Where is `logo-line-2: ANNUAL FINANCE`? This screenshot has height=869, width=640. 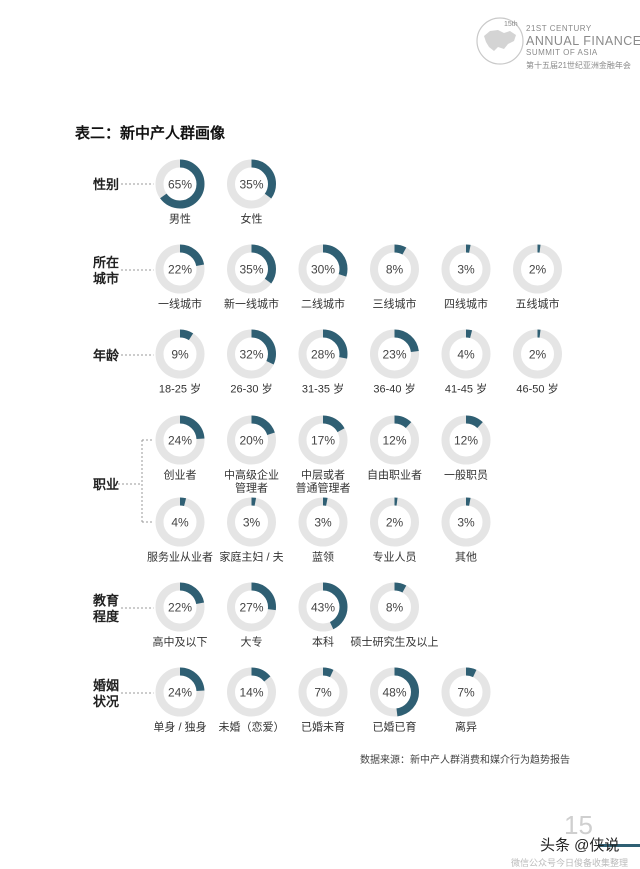
logo-line-2: ANNUAL FINANCE is located at coordinates (583, 41).